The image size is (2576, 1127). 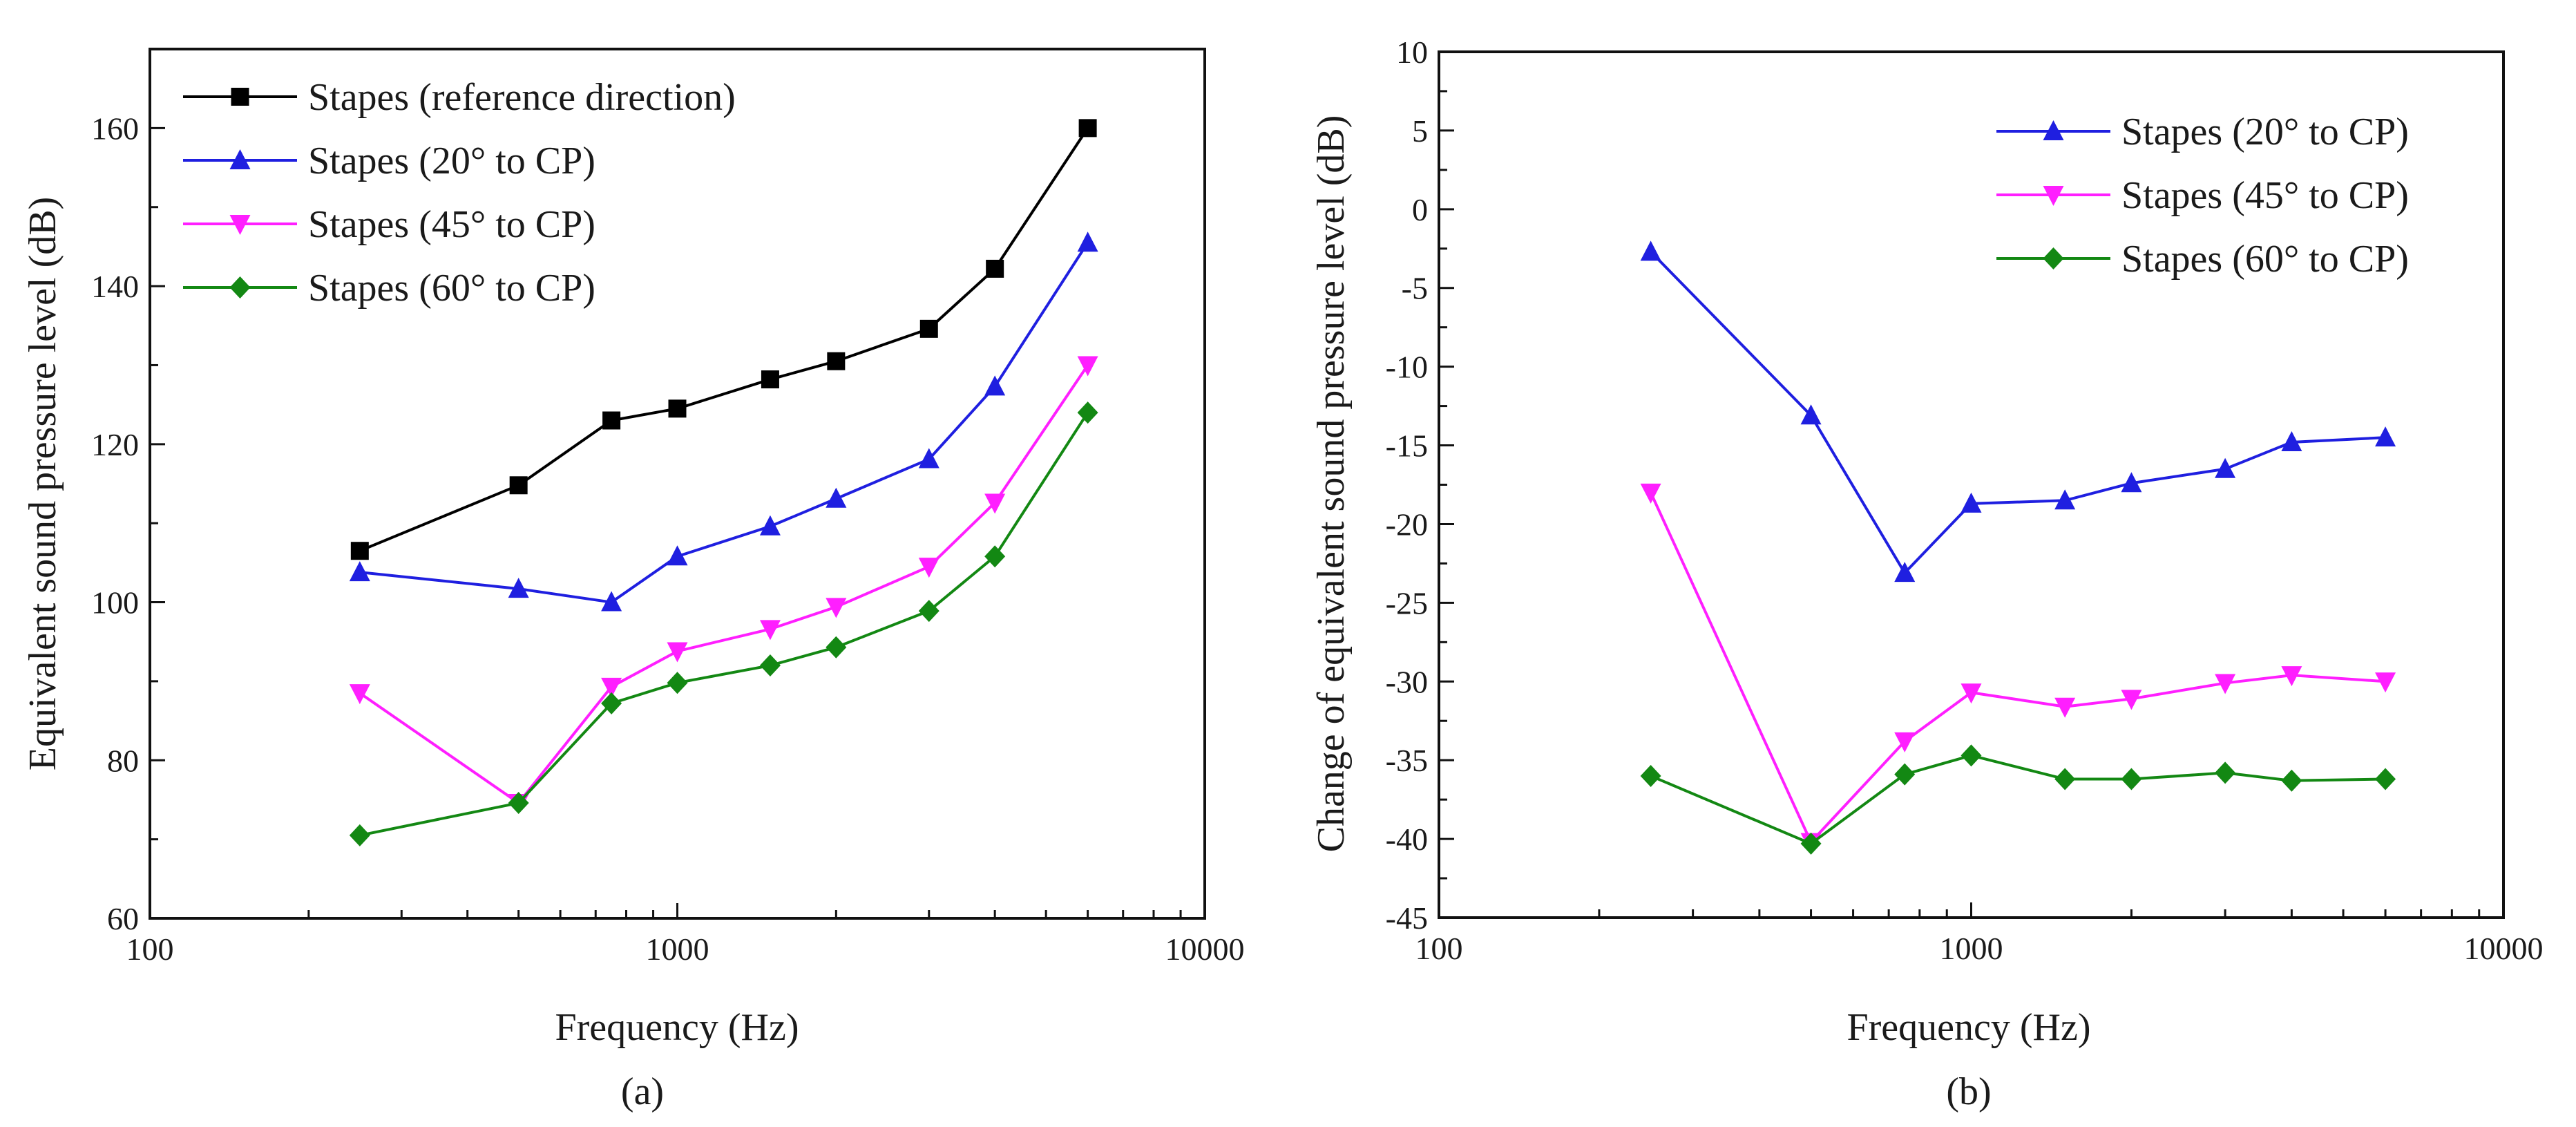 What do you see at coordinates (115, 128) in the screenshot?
I see `y-tick-label: 160` at bounding box center [115, 128].